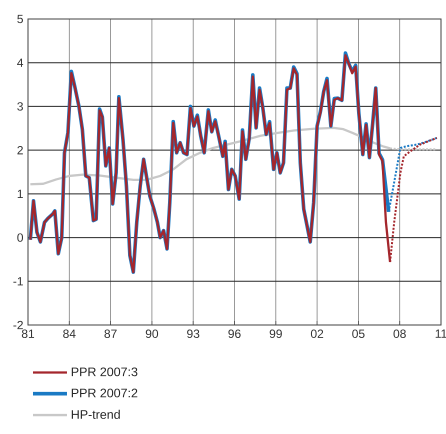 This screenshot has width=446, height=434. Describe the element at coordinates (20, 19) in the screenshot. I see `y-tick-label: 5` at that location.